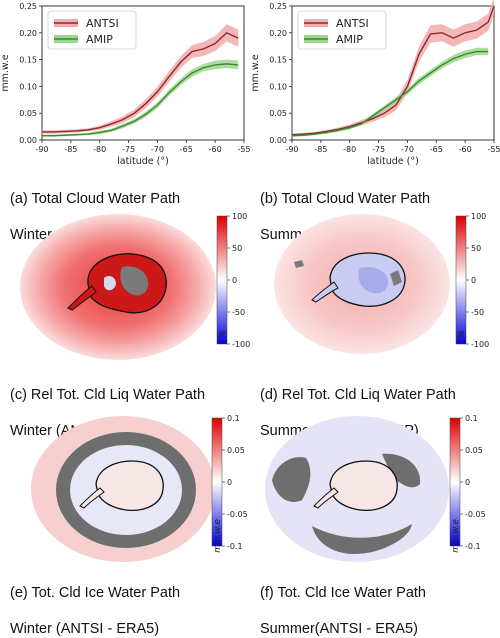  What do you see at coordinates (326, 498) in the screenshot?
I see `map-f-peninsula` at bounding box center [326, 498].